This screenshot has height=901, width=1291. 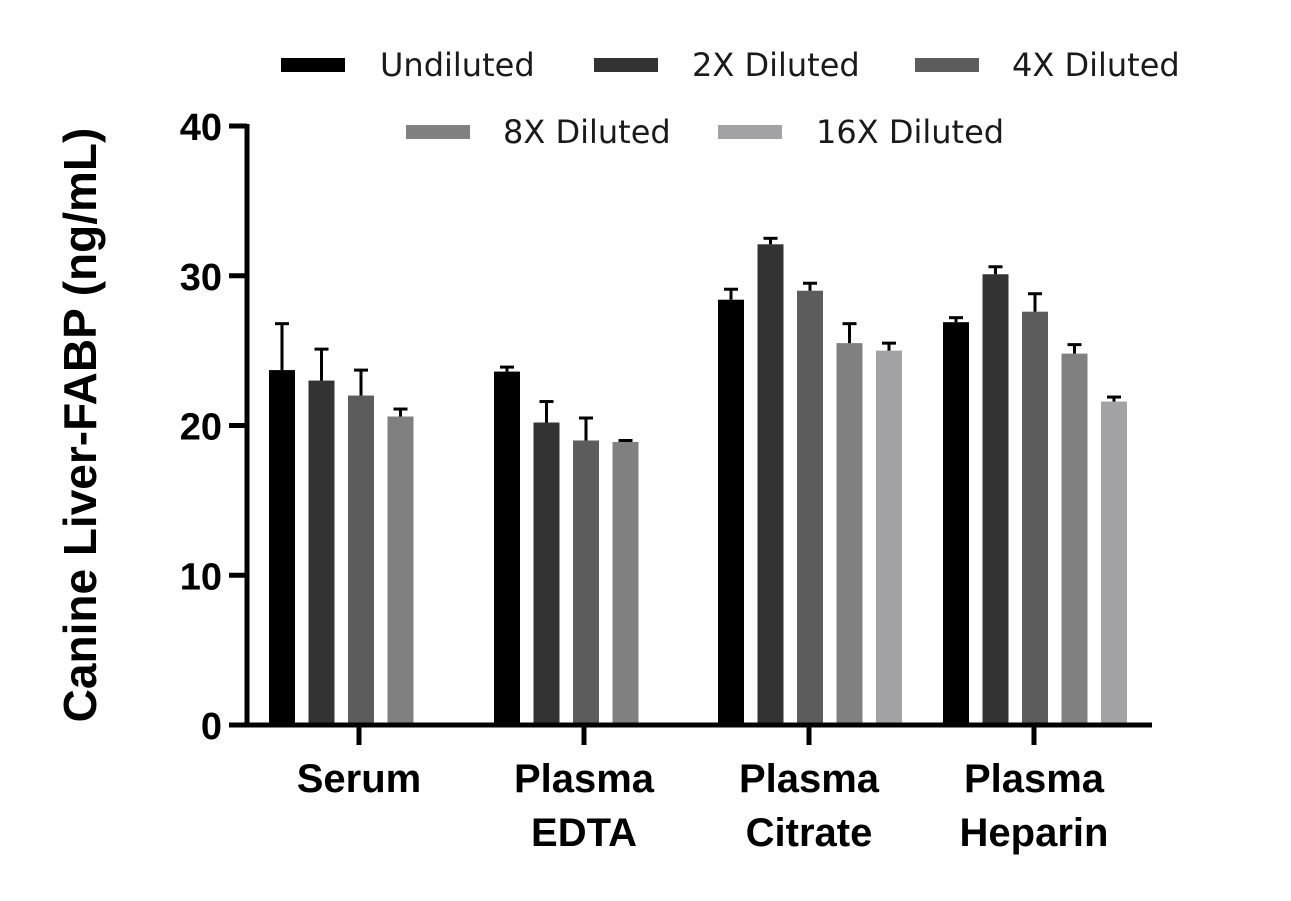 What do you see at coordinates (201, 428) in the screenshot?
I see `y-tick-label: 20` at bounding box center [201, 428].